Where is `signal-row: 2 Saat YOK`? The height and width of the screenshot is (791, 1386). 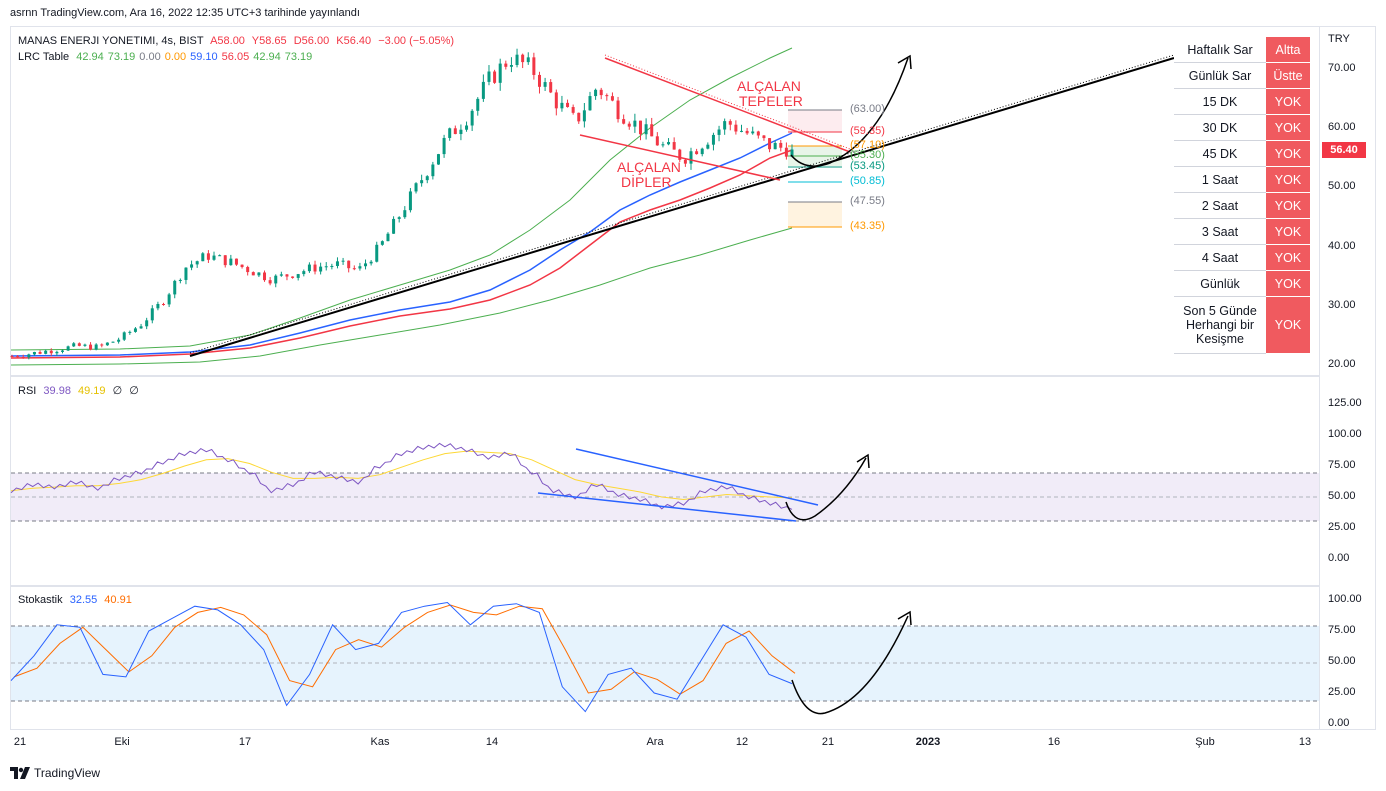 signal-row: 2 Saat YOK is located at coordinates (1242, 205).